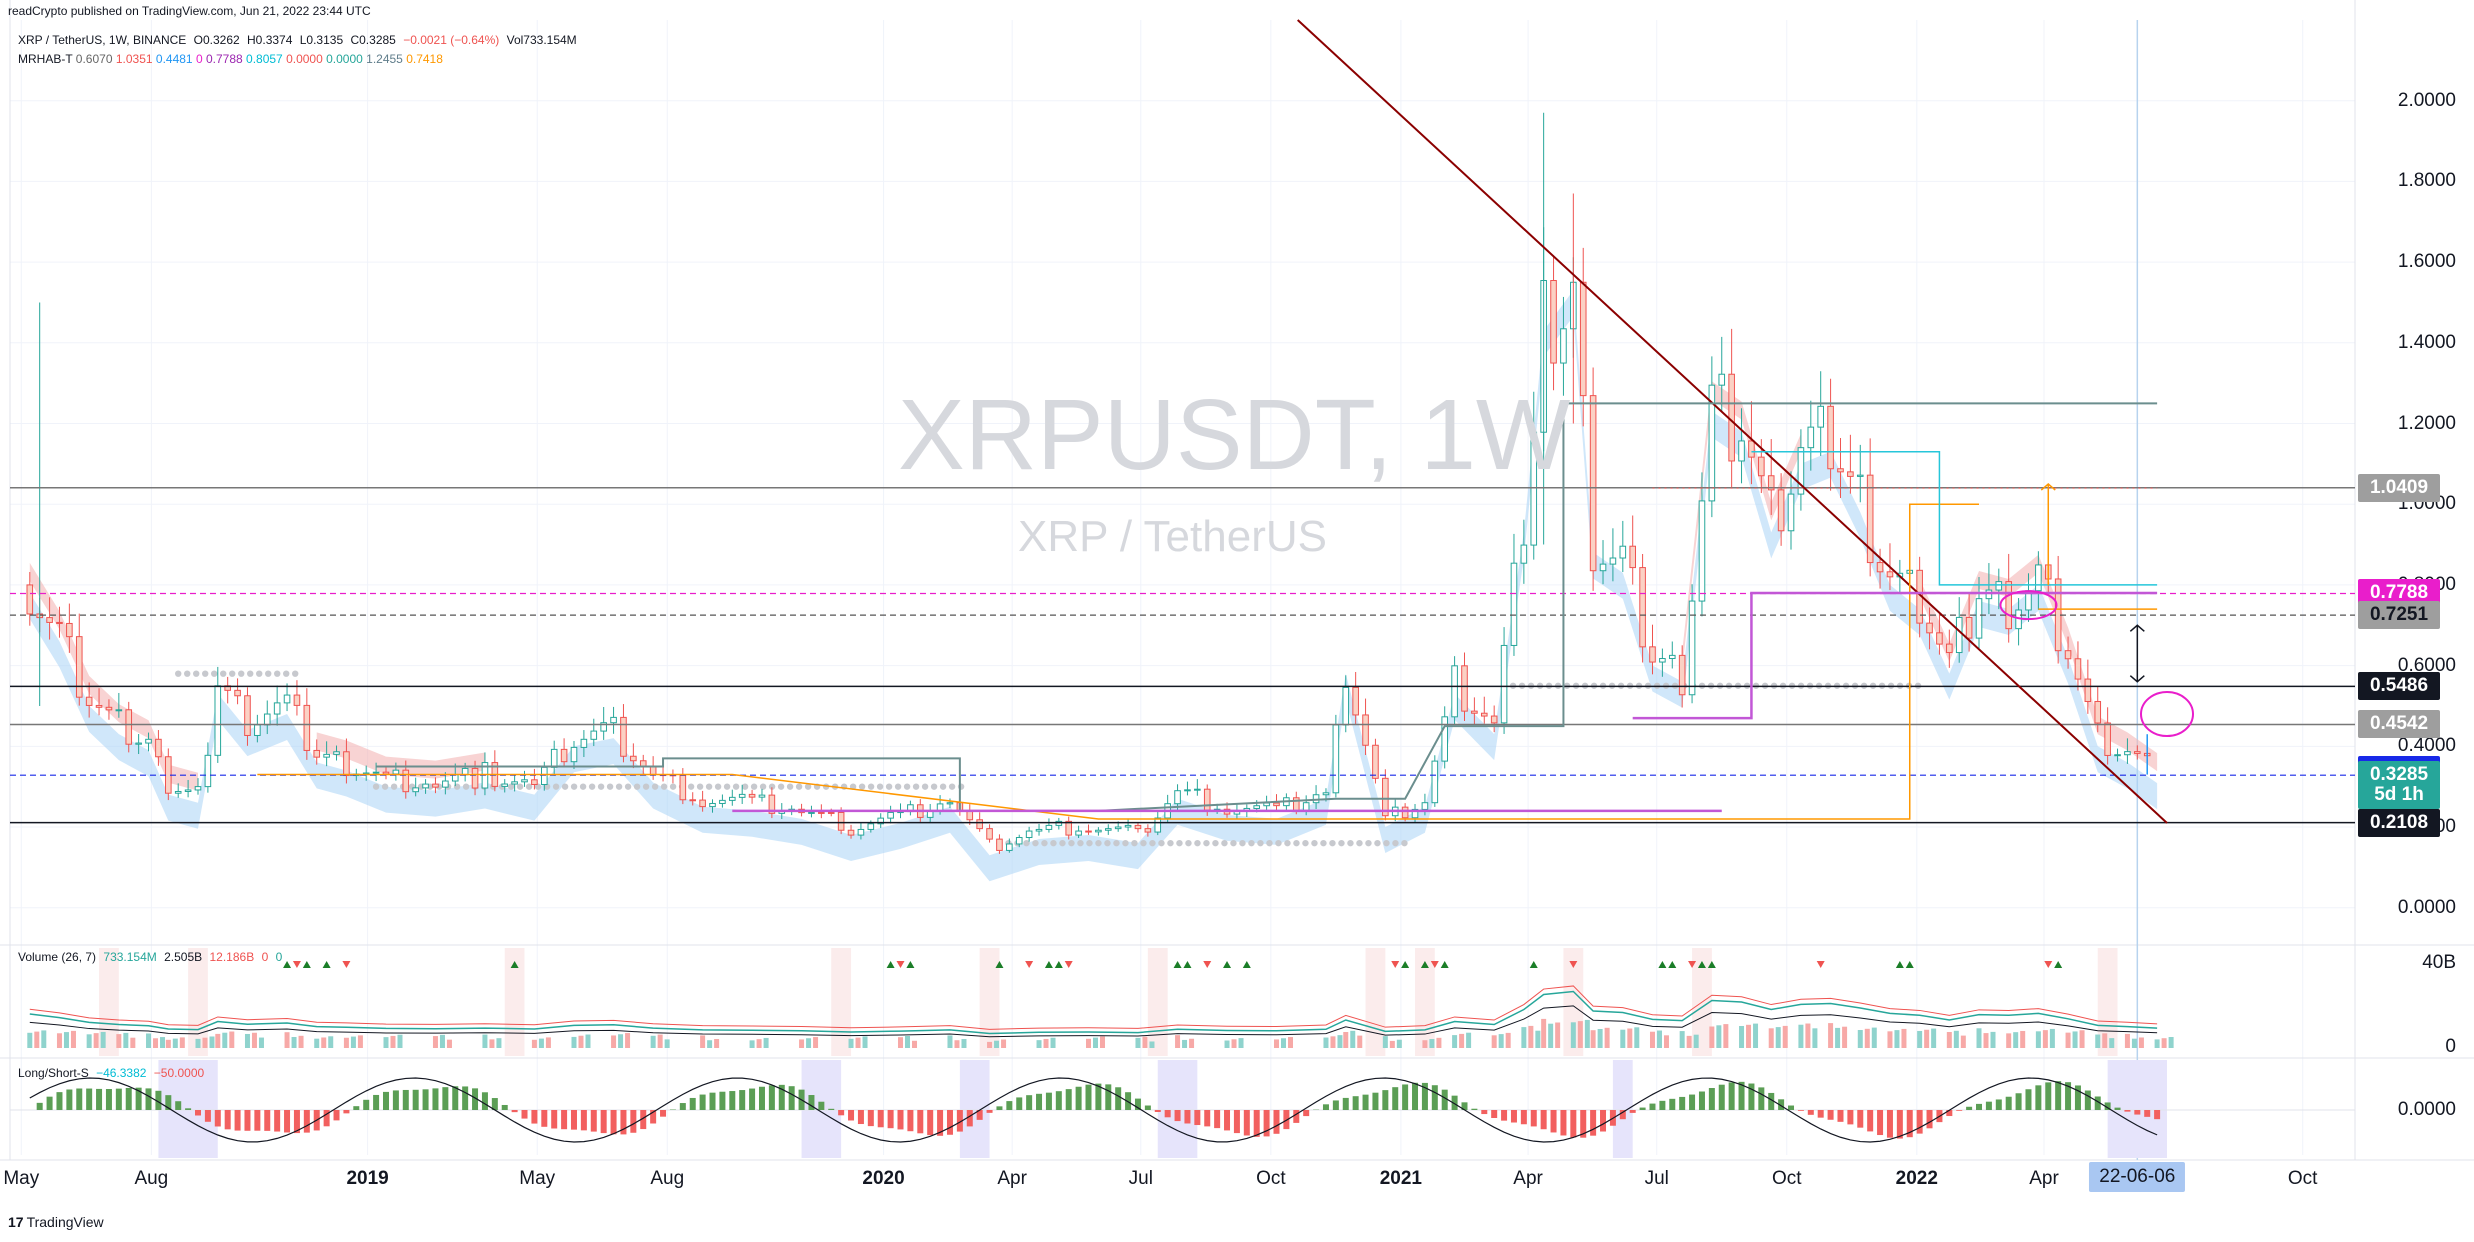  Describe the element at coordinates (1401, 1178) in the screenshot. I see `x-tick-label: 2021` at that location.